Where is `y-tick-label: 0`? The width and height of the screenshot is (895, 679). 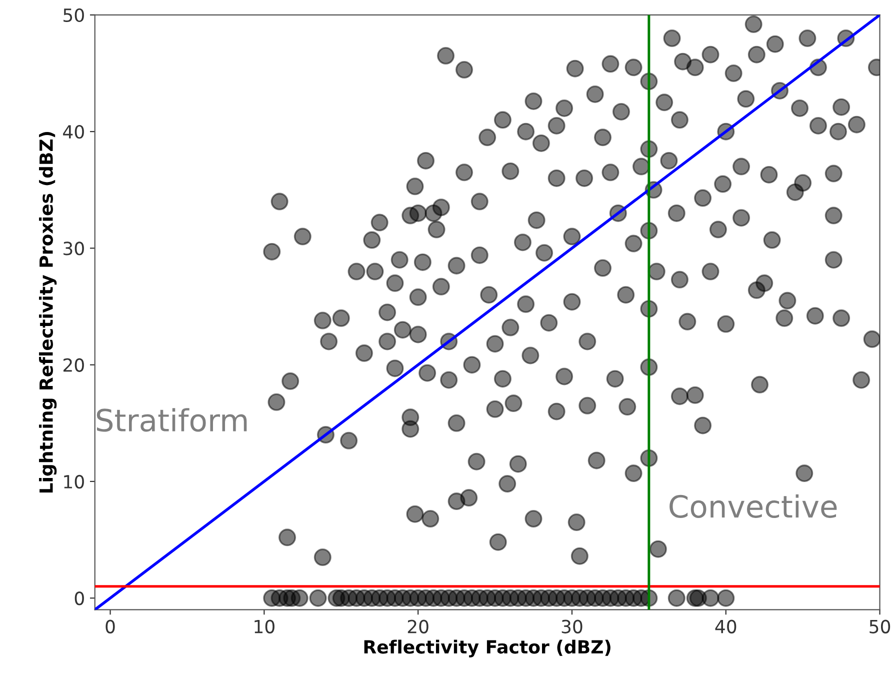
y-tick-label: 0 is located at coordinates (79, 599).